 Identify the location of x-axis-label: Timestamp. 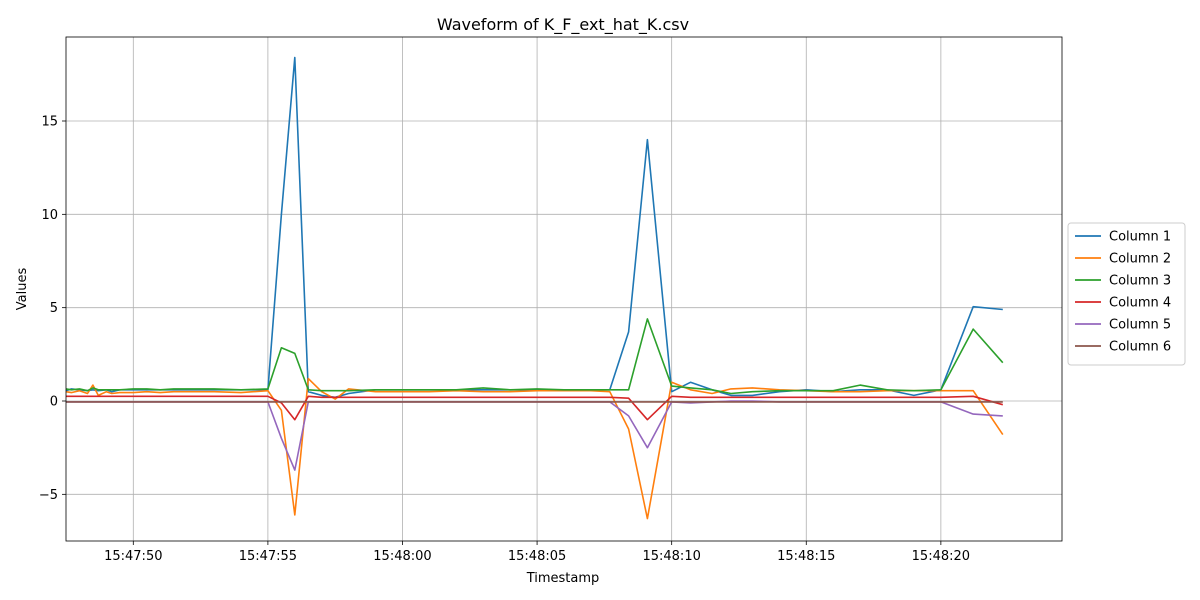
(563, 578).